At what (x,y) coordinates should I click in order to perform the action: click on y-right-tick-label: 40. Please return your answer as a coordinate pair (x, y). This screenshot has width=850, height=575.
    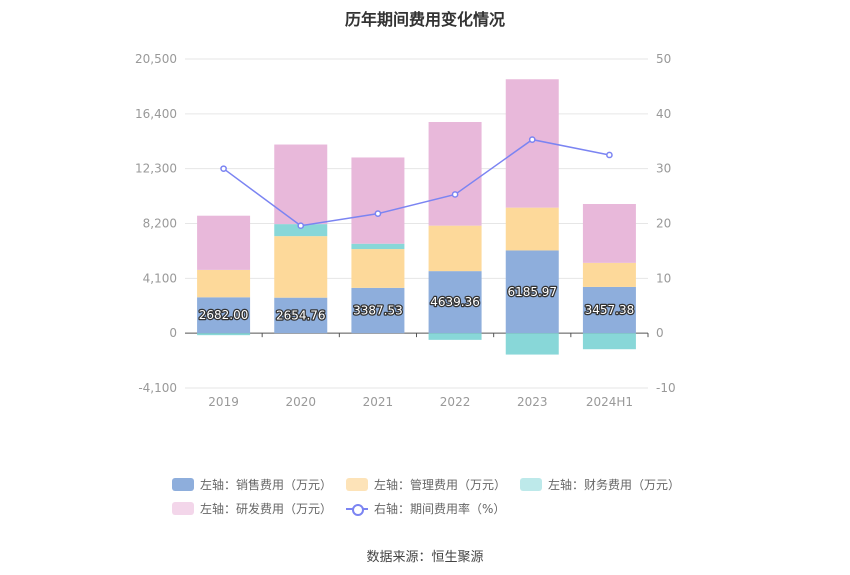
    Looking at the image, I should click on (663, 114).